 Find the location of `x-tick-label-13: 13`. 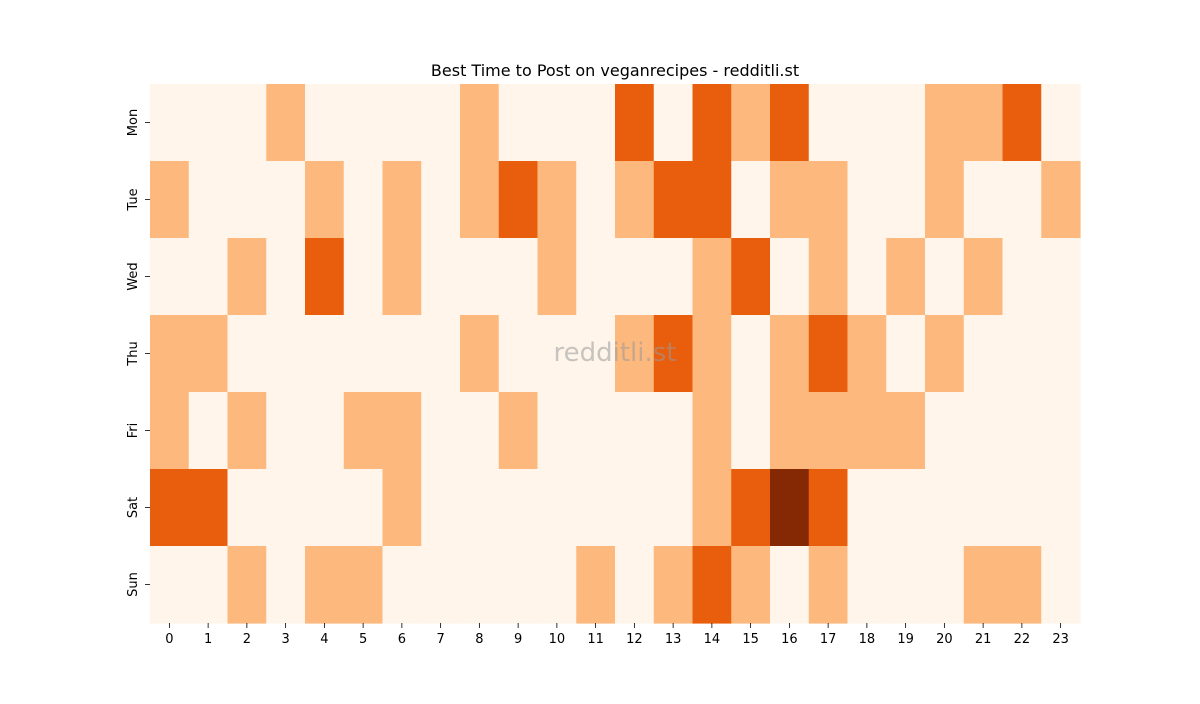

x-tick-label-13: 13 is located at coordinates (673, 639).